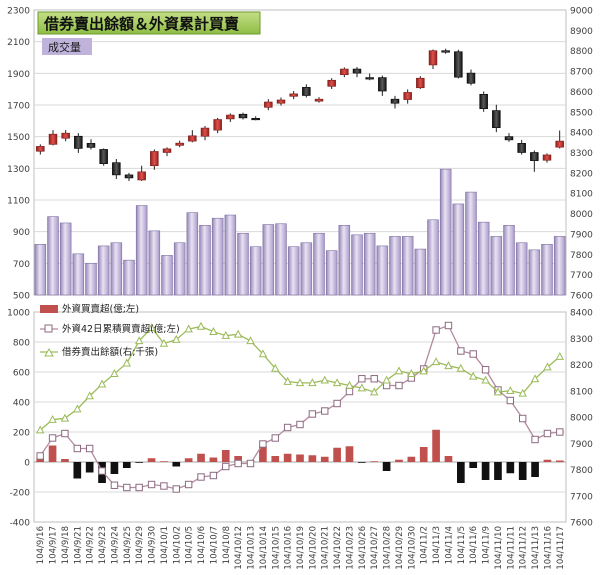 Image resolution: width=600 pixels, height=575 pixels. I want to click on x-date-label: 104/10/16, so click(289, 548).